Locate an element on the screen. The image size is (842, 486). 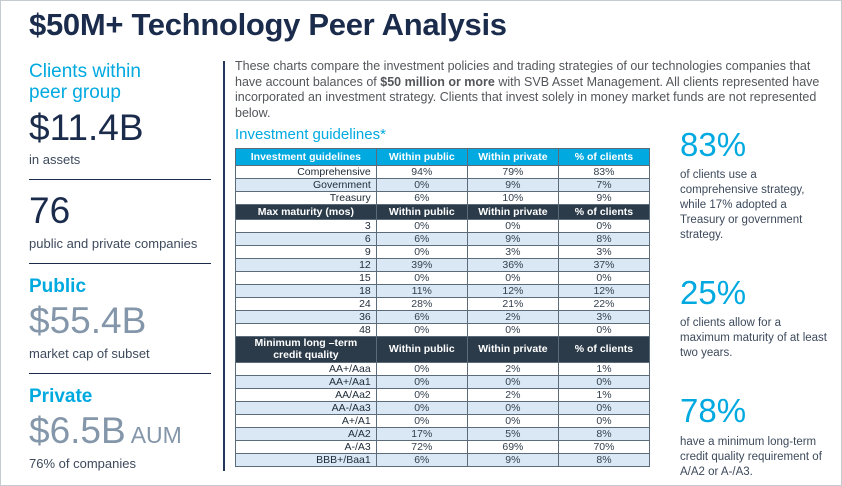
row-label-cell: A/A2 is located at coordinates (306, 433).